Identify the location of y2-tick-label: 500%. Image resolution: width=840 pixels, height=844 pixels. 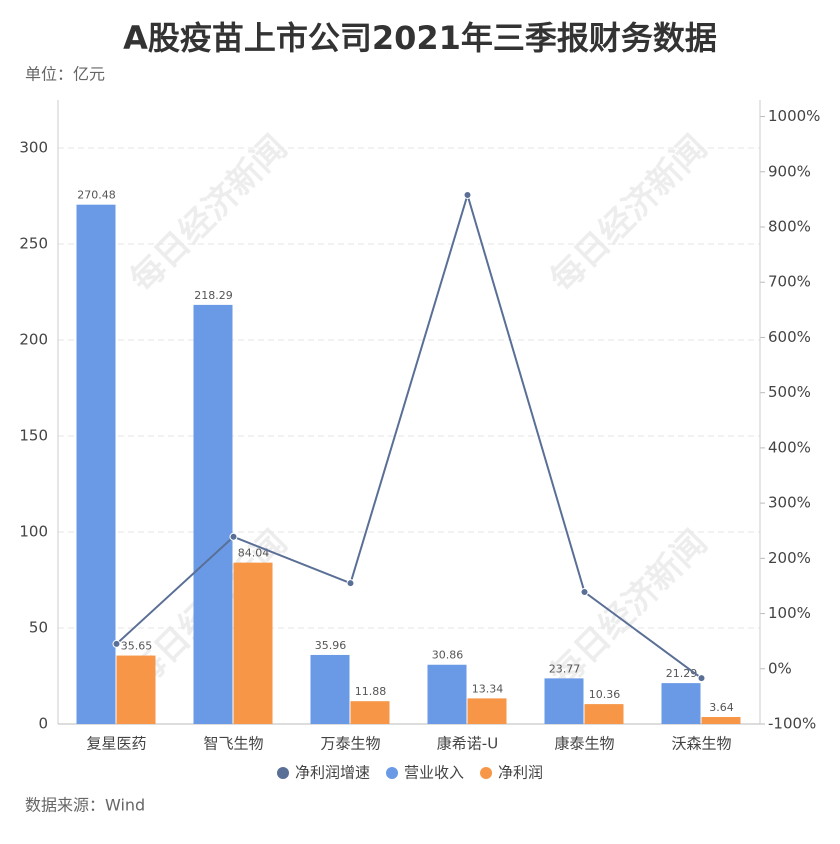
(789, 392).